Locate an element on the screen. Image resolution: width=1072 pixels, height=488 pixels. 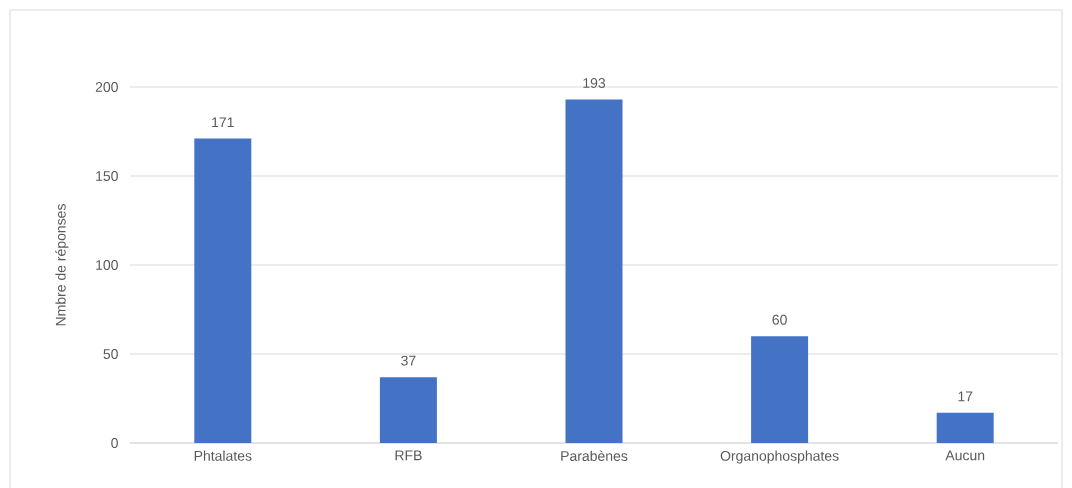
y-axis-title: Nmbre de réponses is located at coordinates (62, 265).